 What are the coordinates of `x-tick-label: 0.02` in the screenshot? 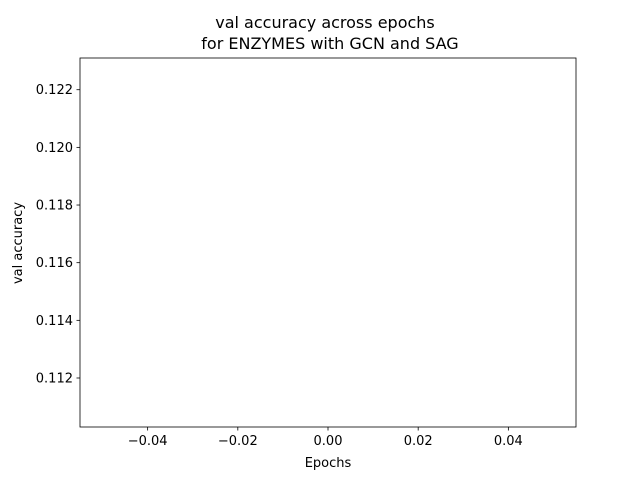 It's located at (418, 441).